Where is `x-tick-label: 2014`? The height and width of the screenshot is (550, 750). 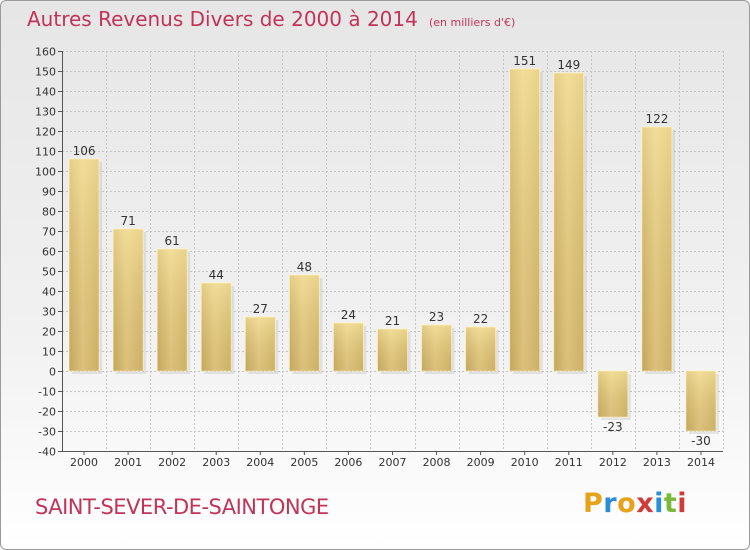
x-tick-label: 2014 is located at coordinates (701, 462).